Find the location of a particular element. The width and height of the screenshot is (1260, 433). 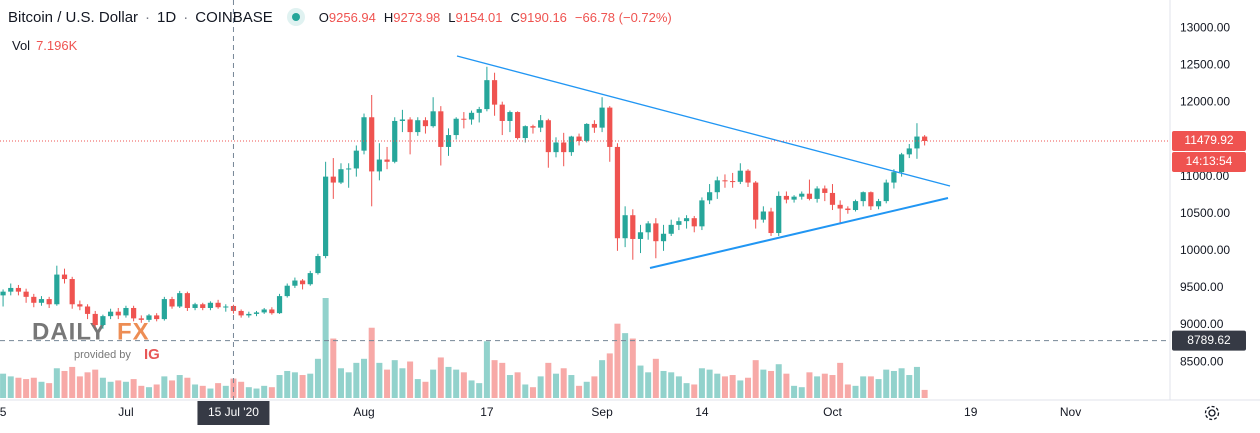

y-tick-label: 9500.00 is located at coordinates (1202, 287).